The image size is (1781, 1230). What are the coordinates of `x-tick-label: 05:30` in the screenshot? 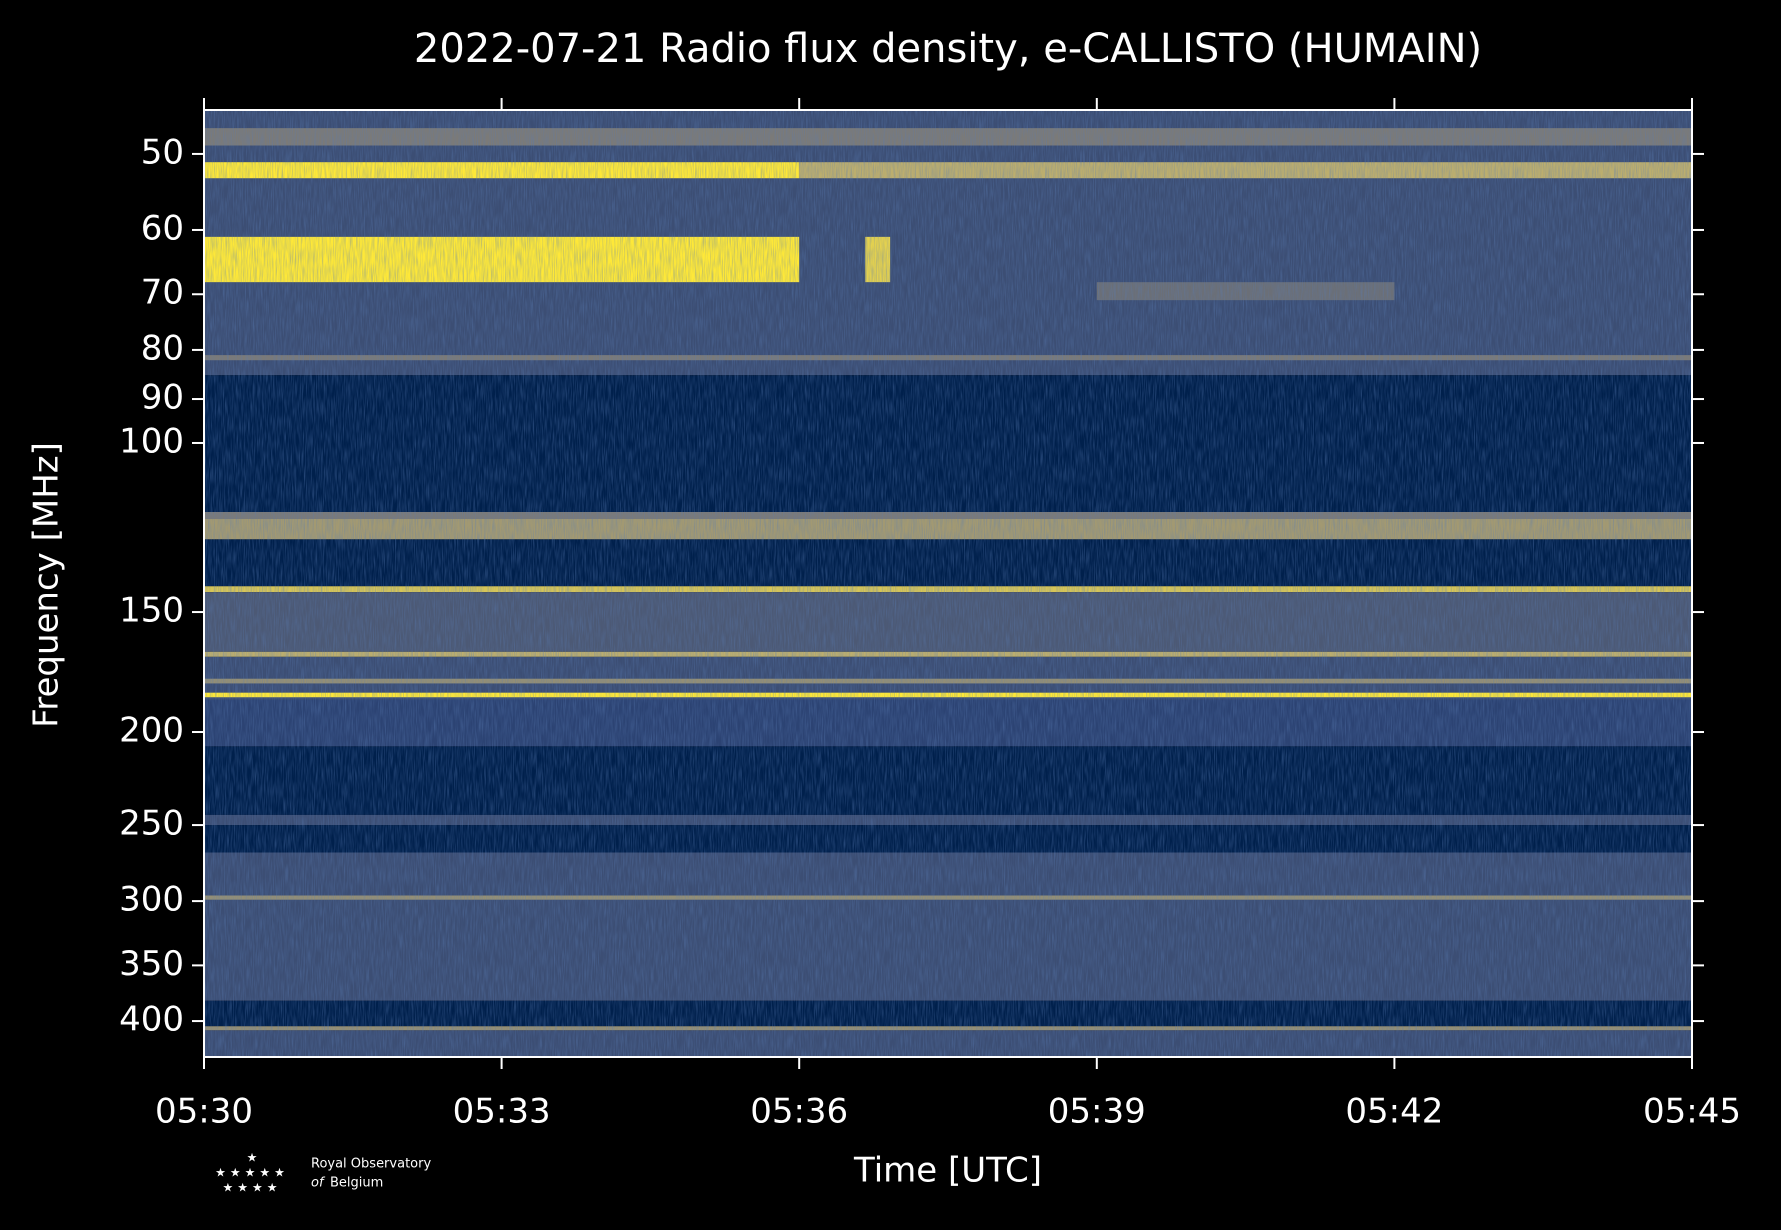 It's located at (204, 1112).